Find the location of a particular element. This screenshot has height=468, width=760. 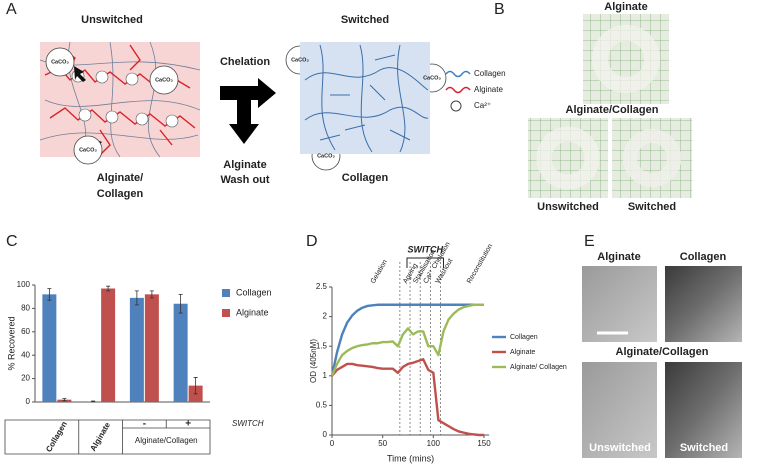

y-tick-label: 20 is located at coordinates (25, 378).